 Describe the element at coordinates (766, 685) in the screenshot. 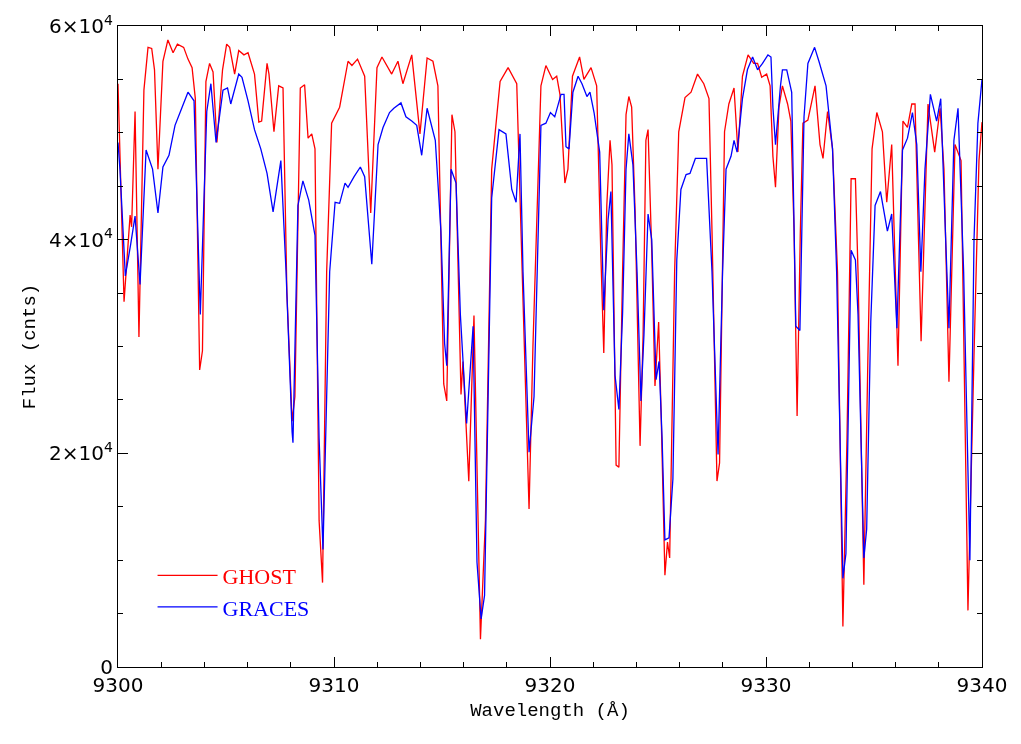

I see `x-tick-label: 9330` at that location.